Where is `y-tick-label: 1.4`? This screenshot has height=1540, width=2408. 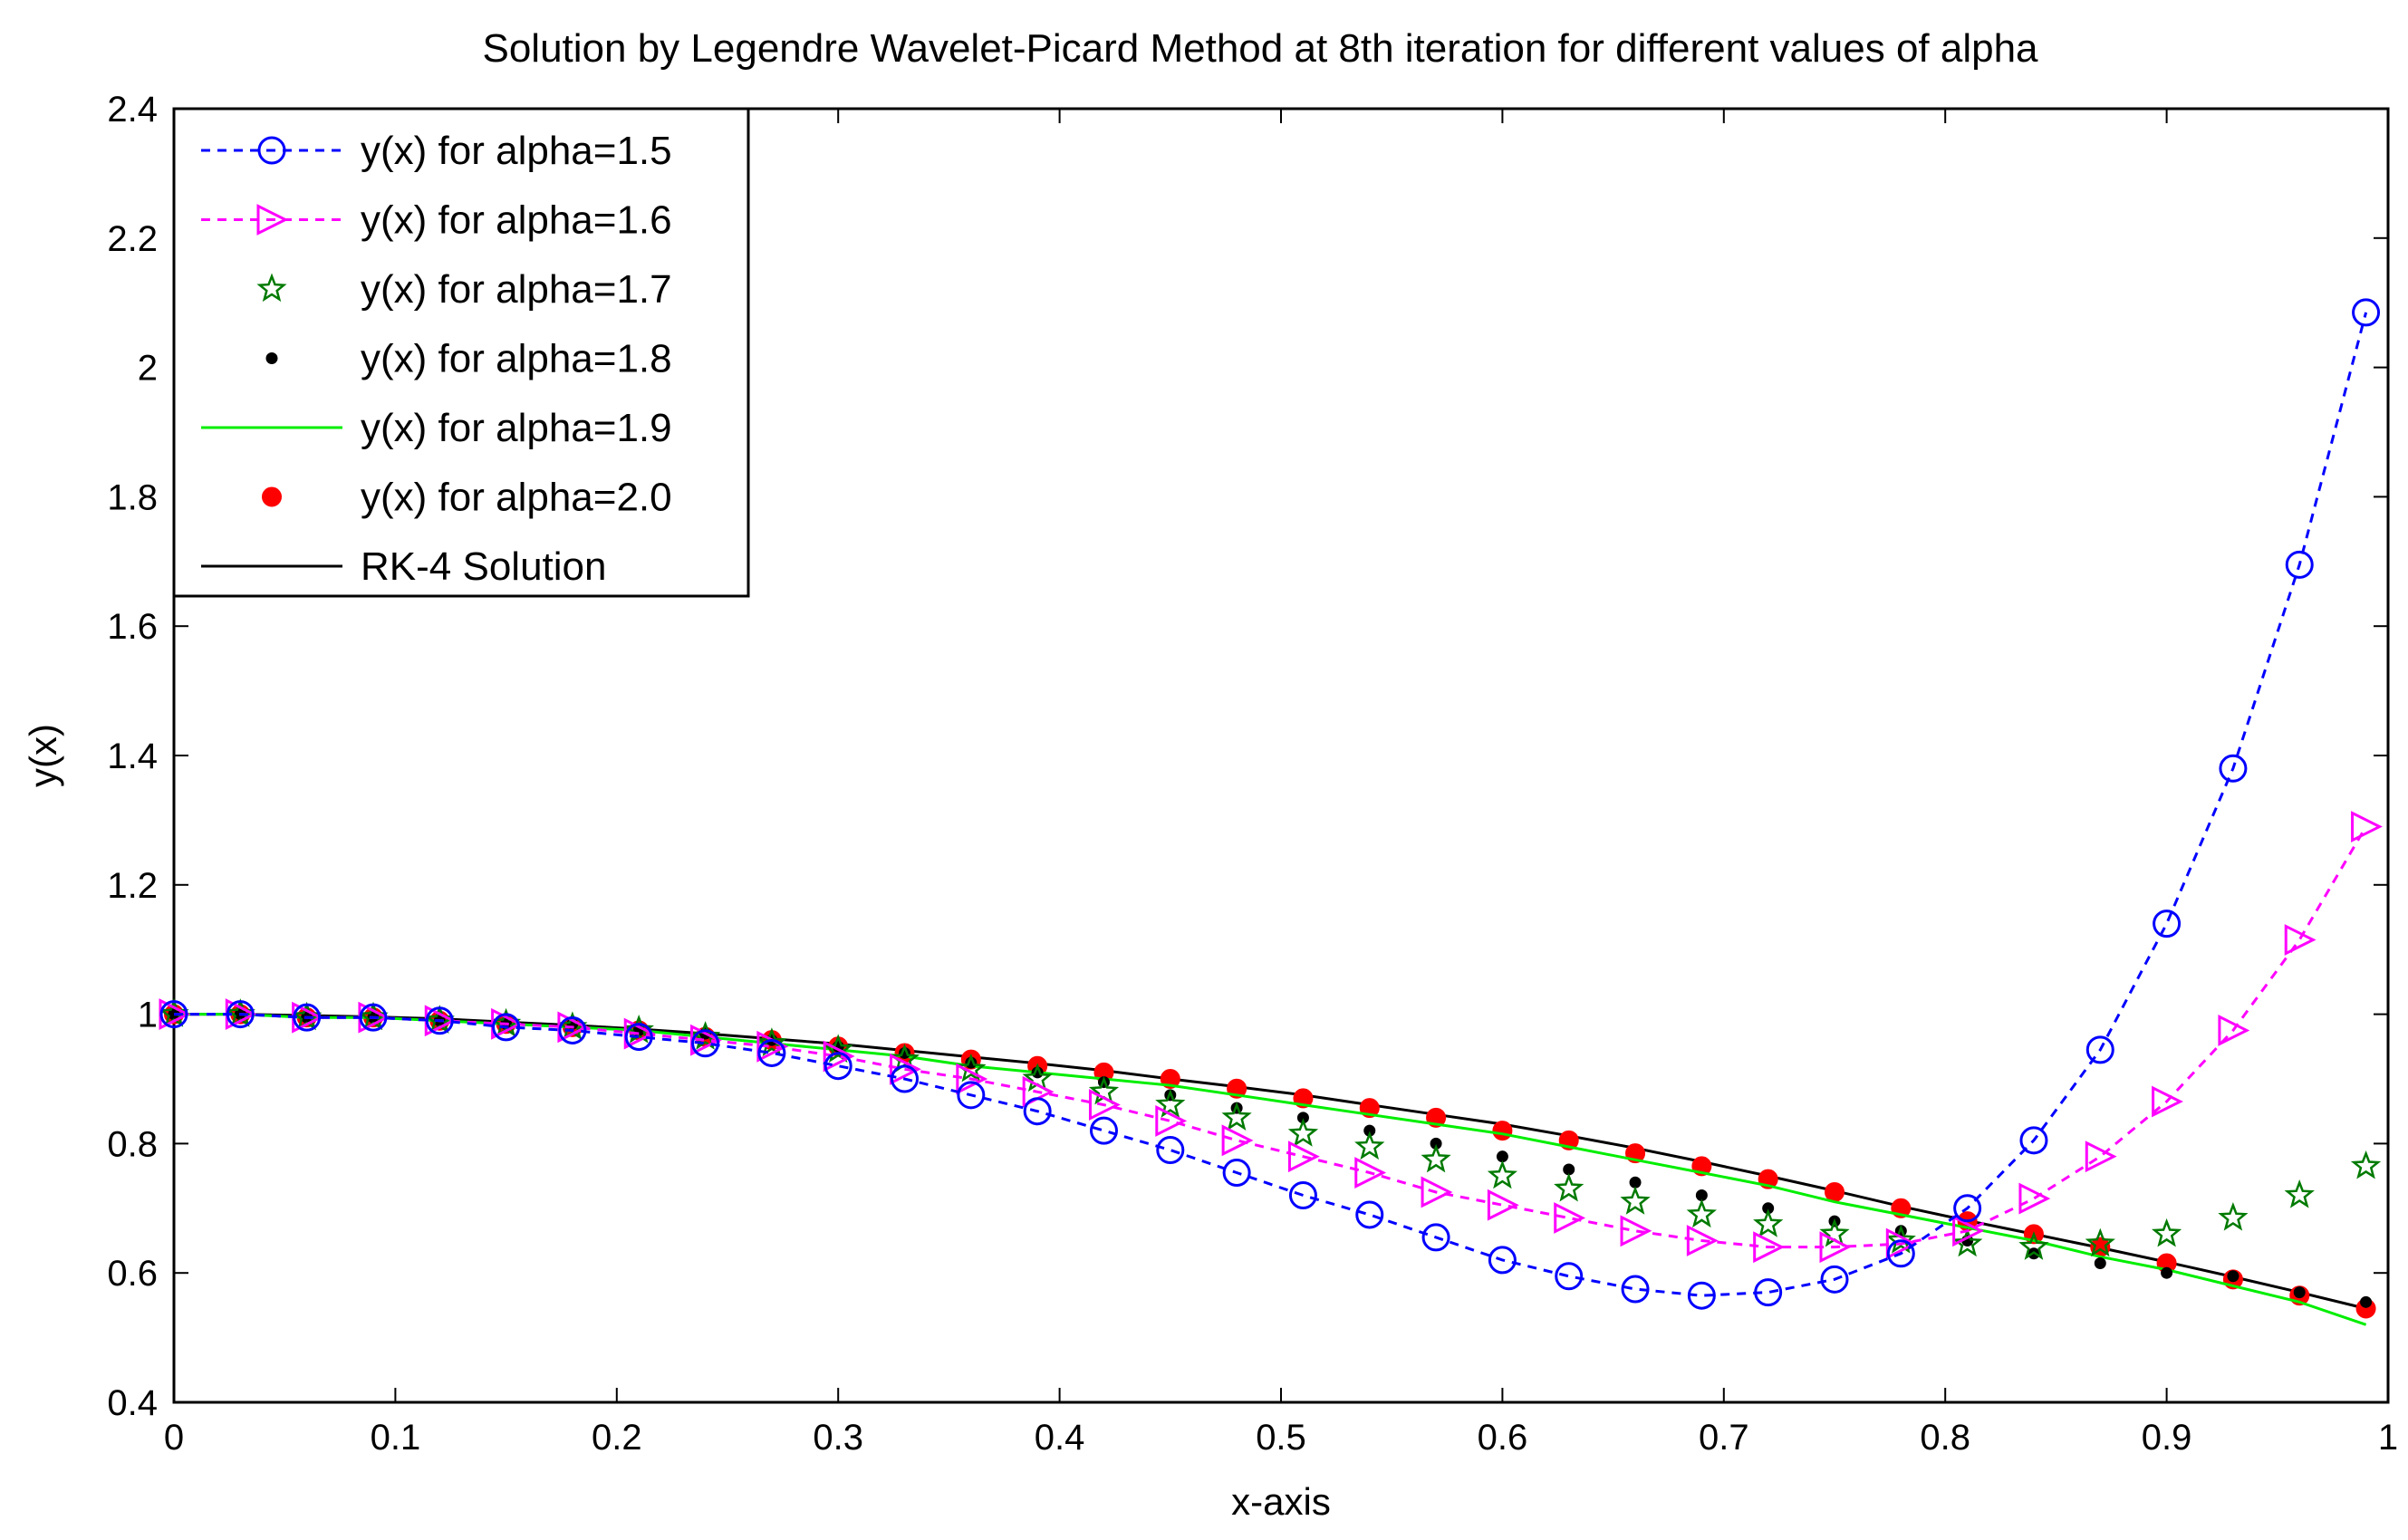 y-tick-label: 1.4 is located at coordinates (132, 756).